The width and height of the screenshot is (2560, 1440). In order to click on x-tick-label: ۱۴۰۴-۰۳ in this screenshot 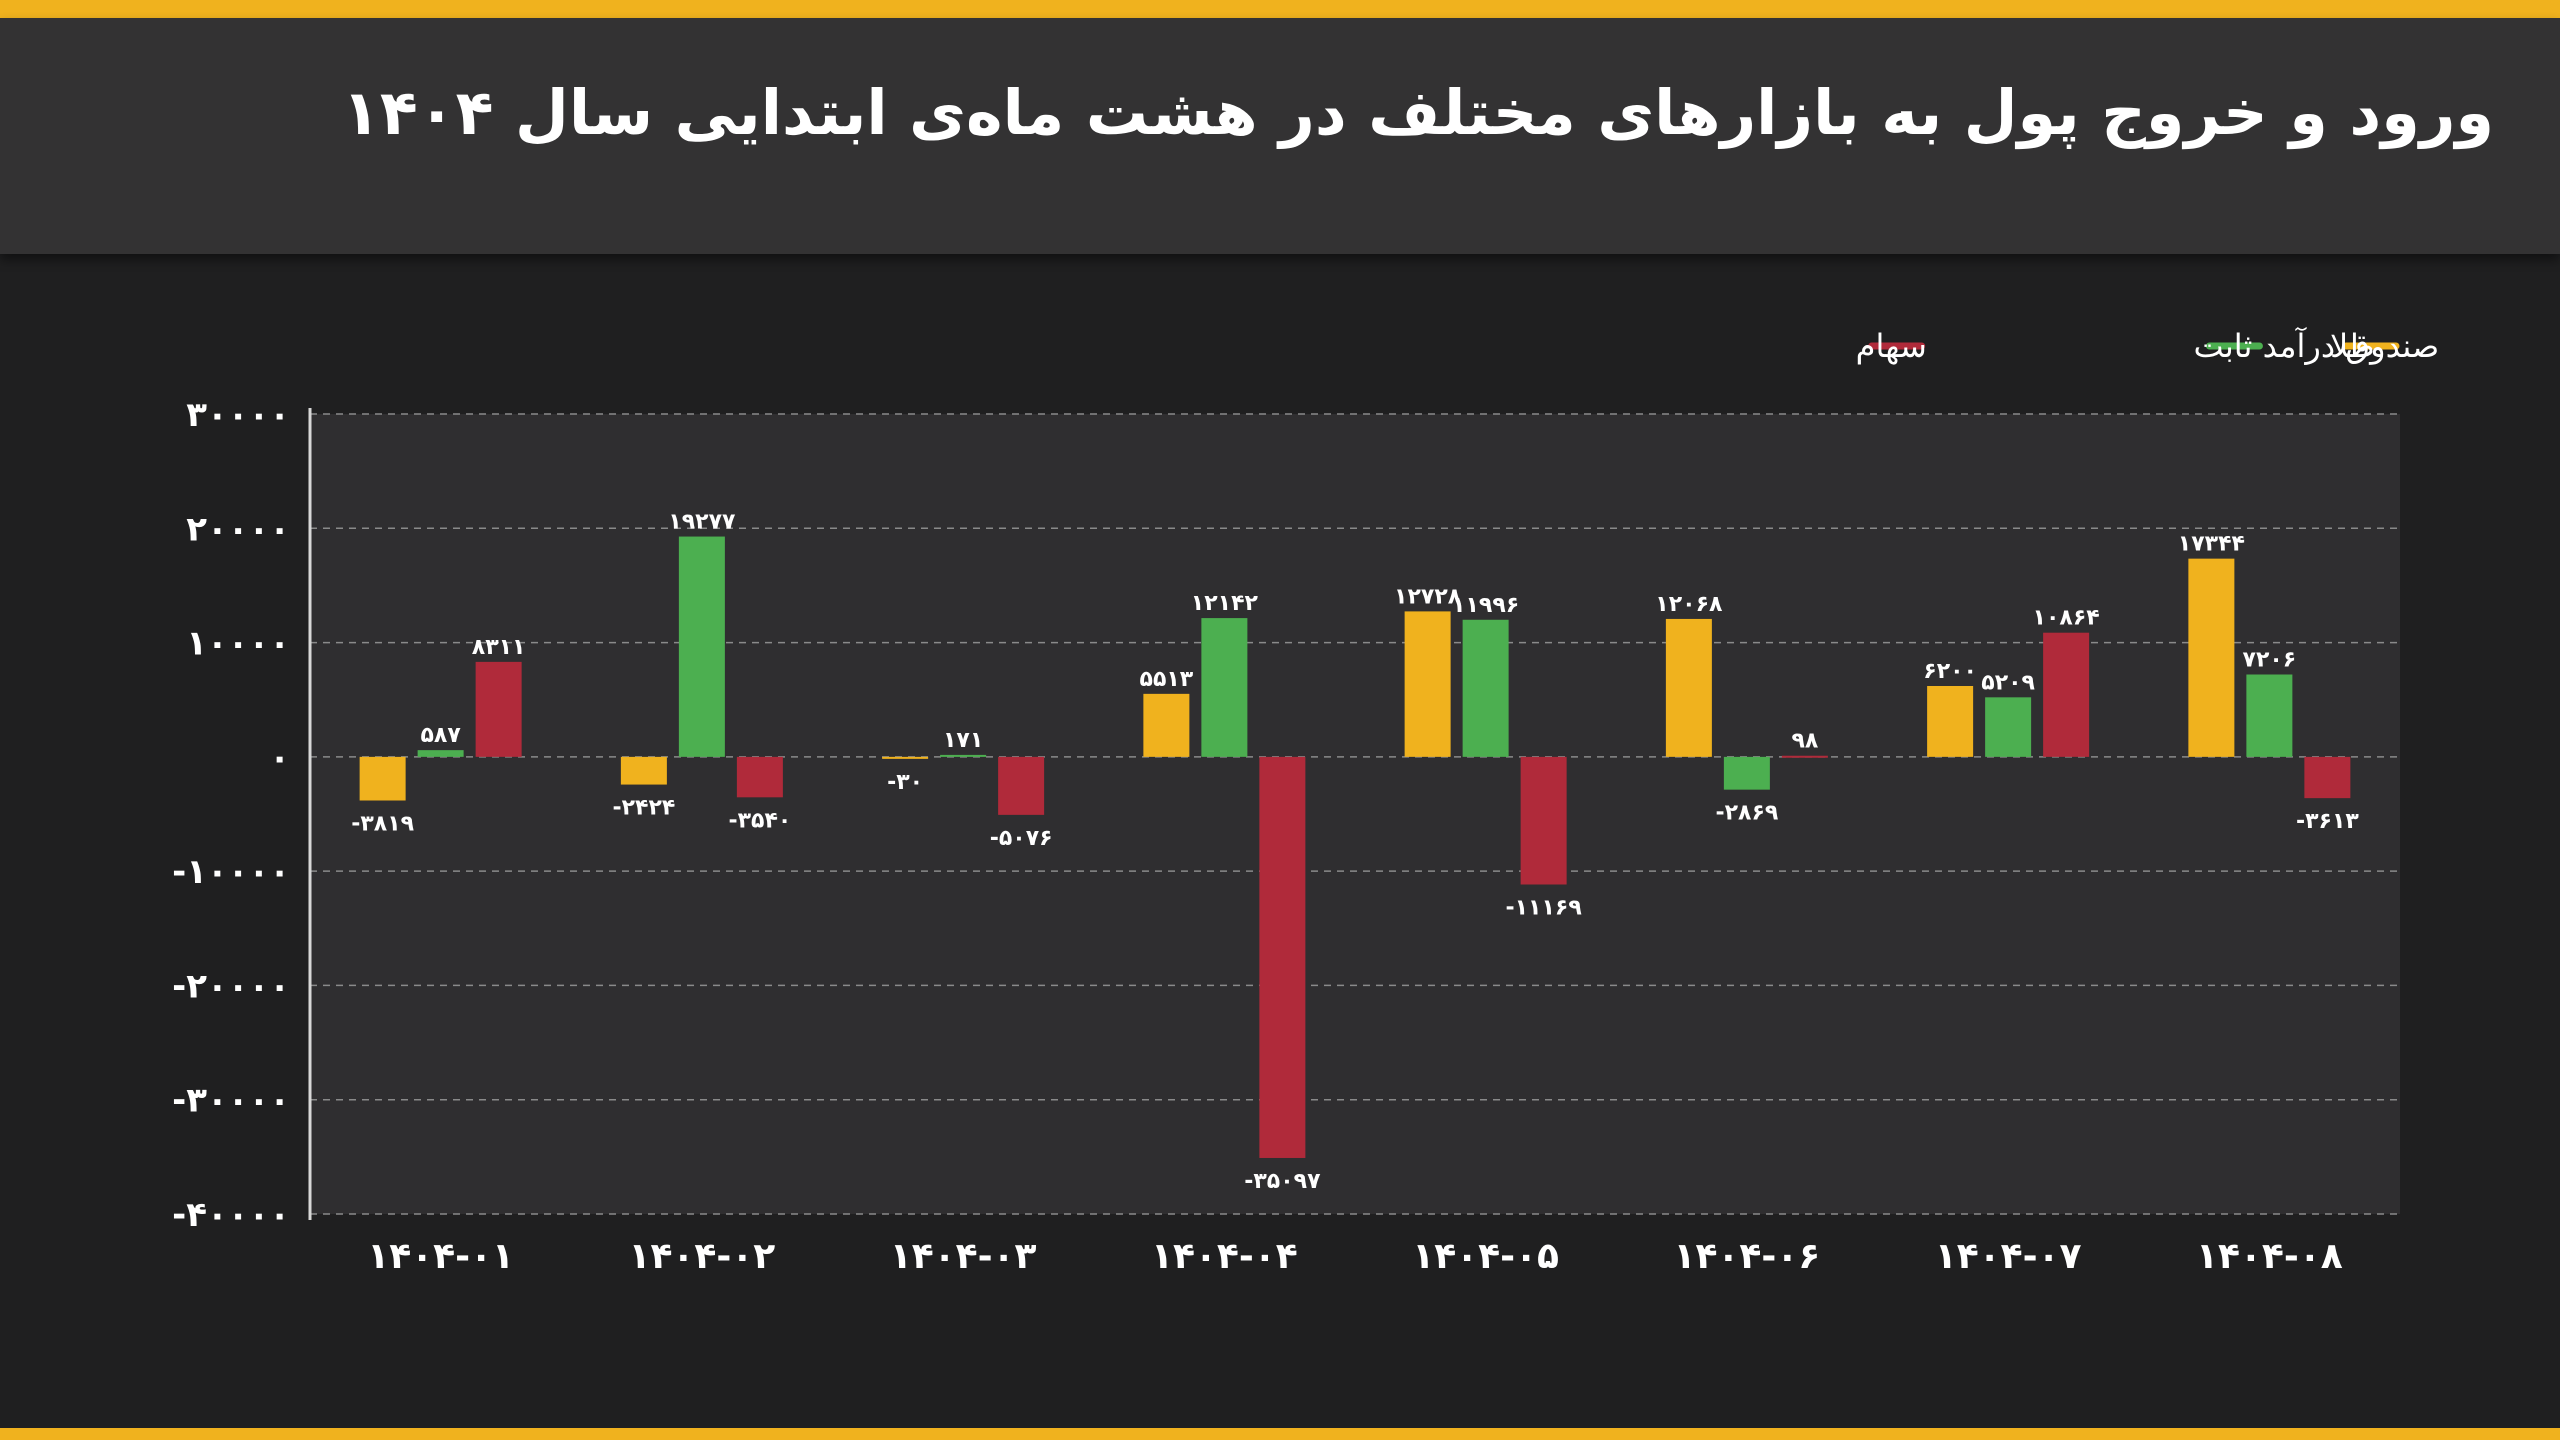, I will do `click(963, 1256)`.